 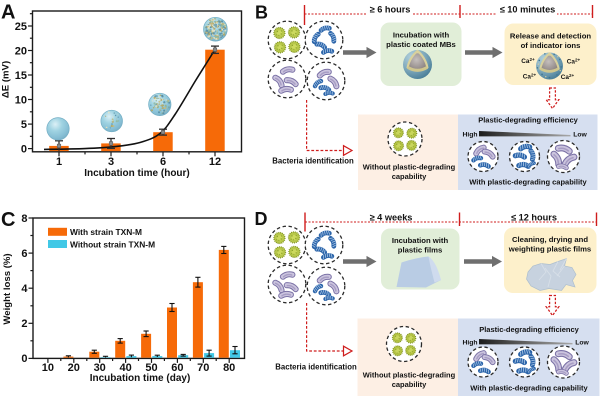 What do you see at coordinates (229, 368) in the screenshot?
I see `svg-text: 80` at bounding box center [229, 368].